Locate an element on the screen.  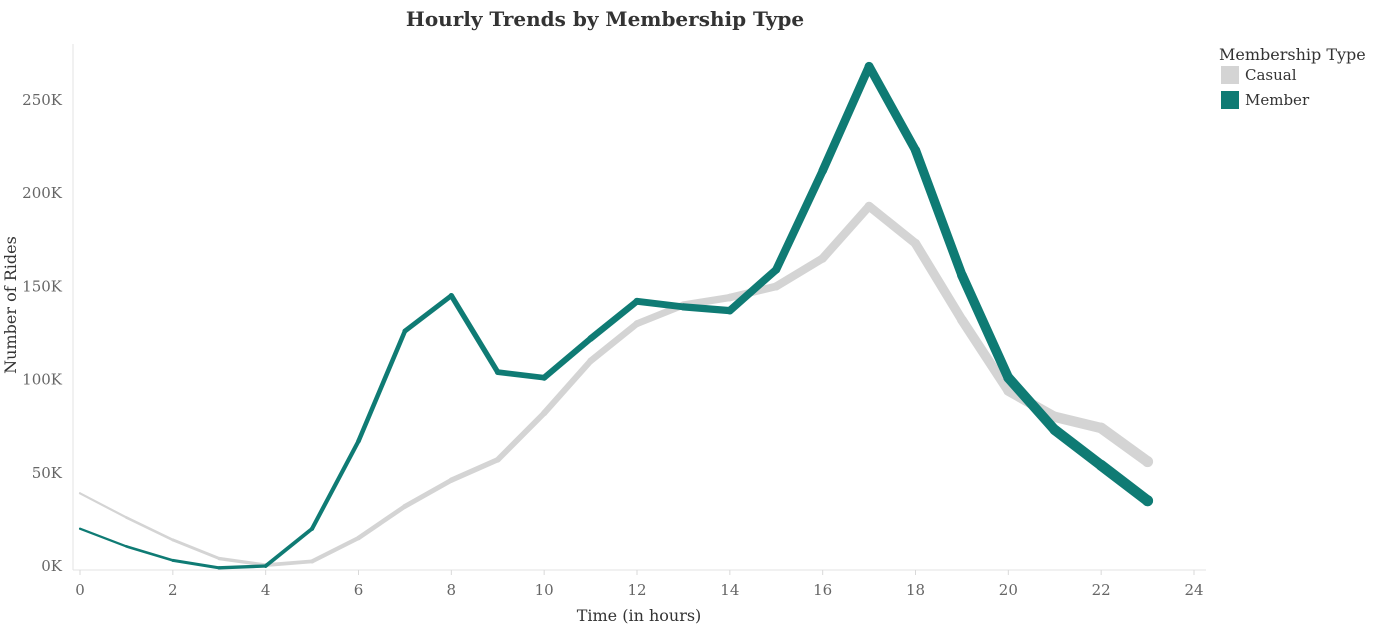
legend-label-member: Member is located at coordinates (1277, 100).